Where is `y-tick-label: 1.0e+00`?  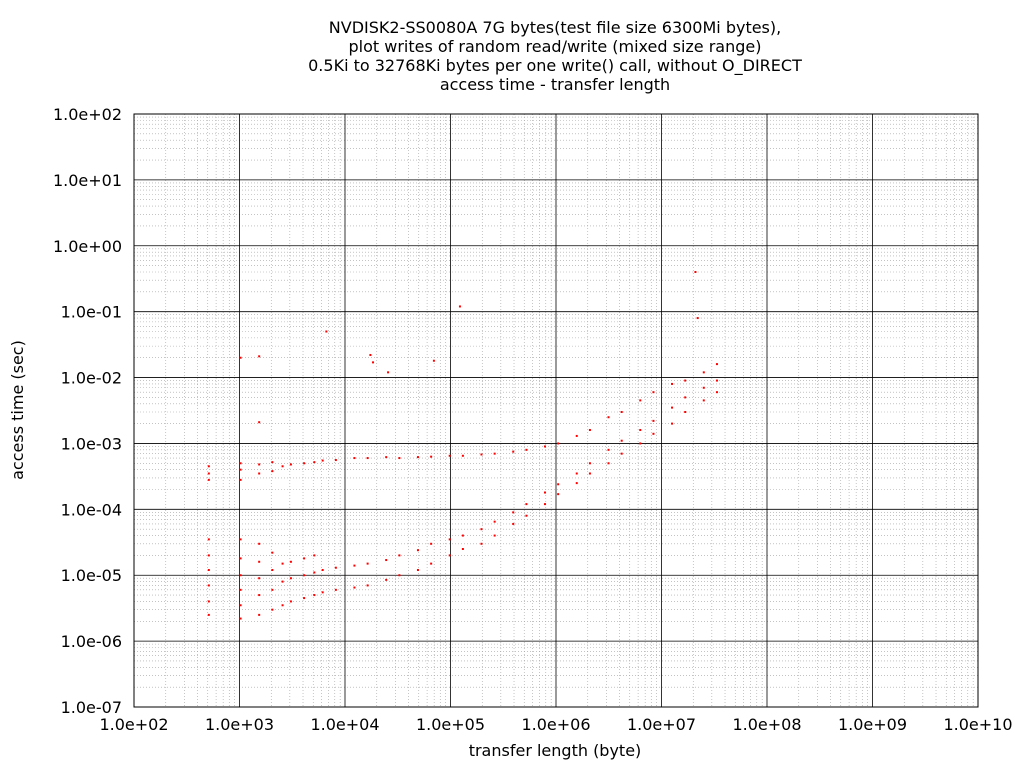
y-tick-label: 1.0e+00 is located at coordinates (87, 246).